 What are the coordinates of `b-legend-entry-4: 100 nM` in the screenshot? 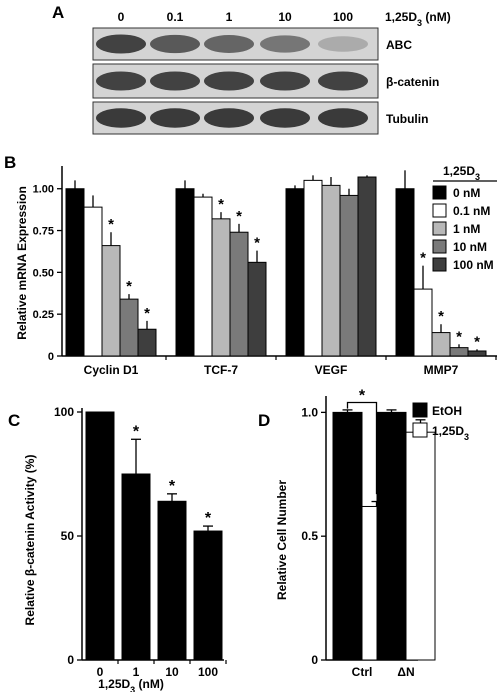 It's located at (473, 265).